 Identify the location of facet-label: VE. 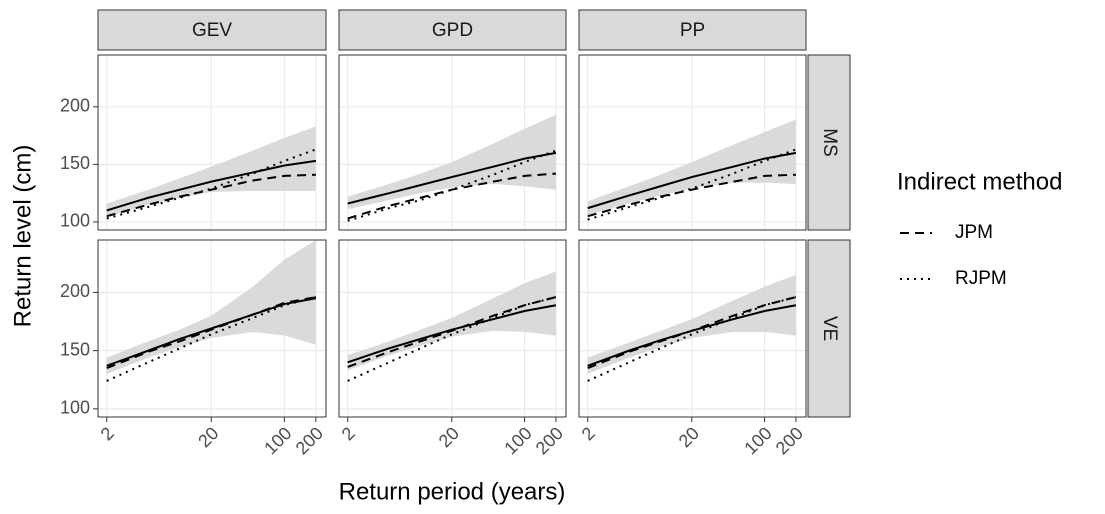
(829, 328).